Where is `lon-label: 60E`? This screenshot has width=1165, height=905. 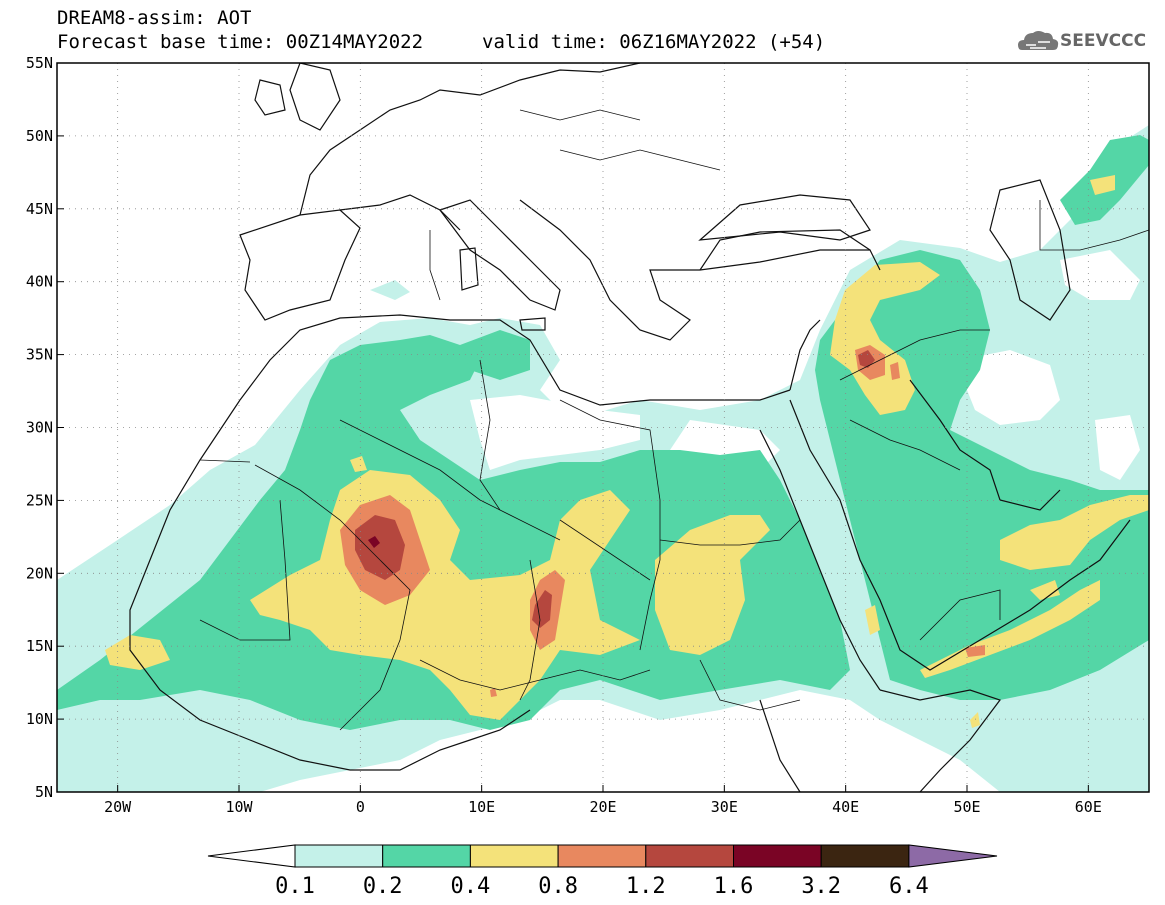 lon-label: 60E is located at coordinates (1088, 807).